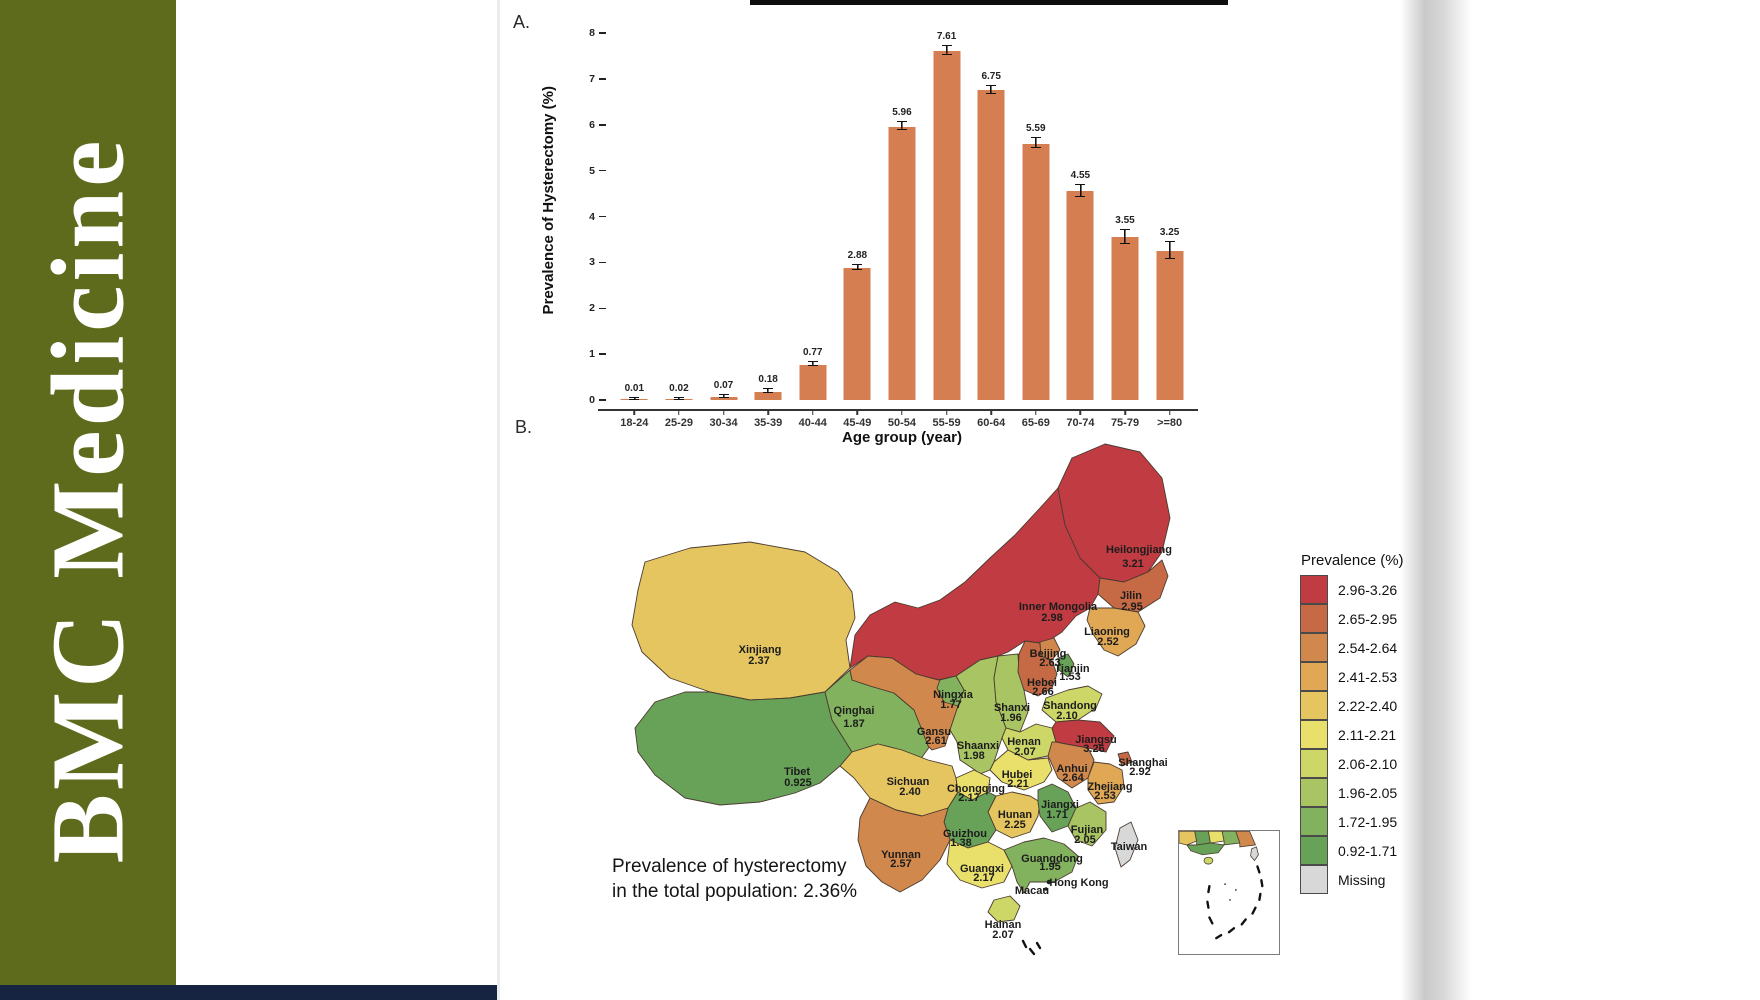 This screenshot has width=1760, height=1000. I want to click on map-value-chongqing: 2.17, so click(968, 798).